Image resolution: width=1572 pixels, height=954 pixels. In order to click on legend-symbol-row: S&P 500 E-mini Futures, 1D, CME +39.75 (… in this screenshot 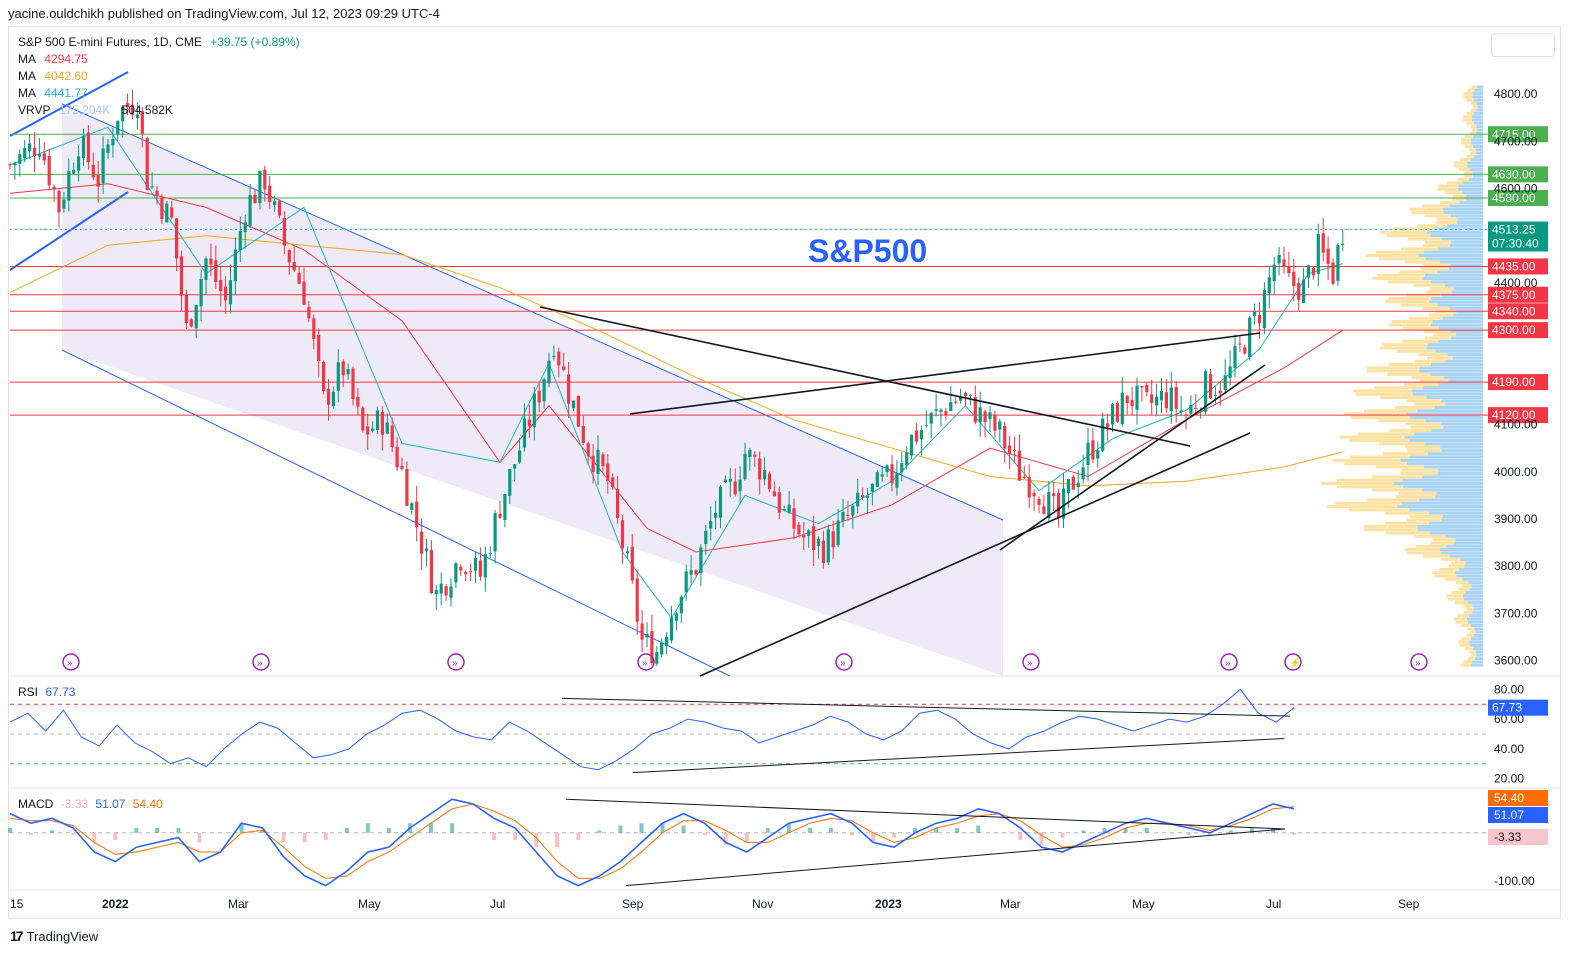, I will do `click(159, 42)`.